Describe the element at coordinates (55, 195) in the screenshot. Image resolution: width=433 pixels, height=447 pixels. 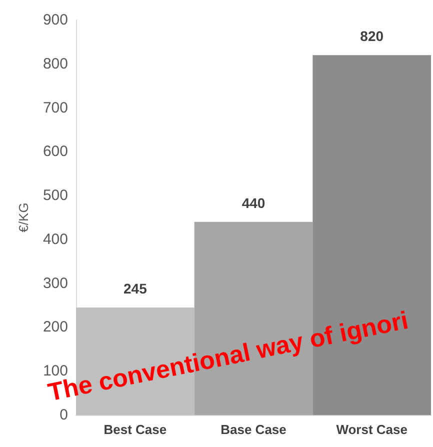
I see `y-tick-label: 500` at that location.